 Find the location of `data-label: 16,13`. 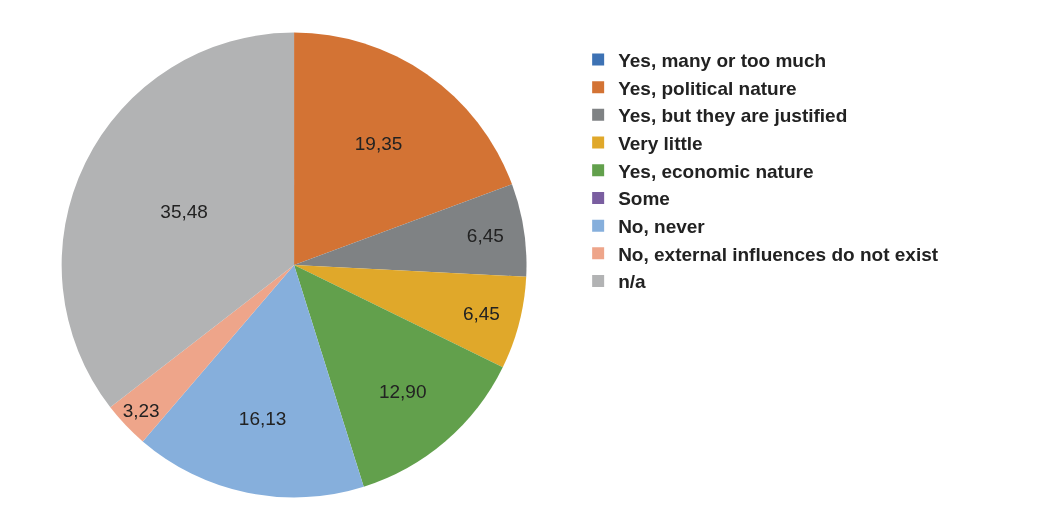

data-label: 16,13 is located at coordinates (262, 418).